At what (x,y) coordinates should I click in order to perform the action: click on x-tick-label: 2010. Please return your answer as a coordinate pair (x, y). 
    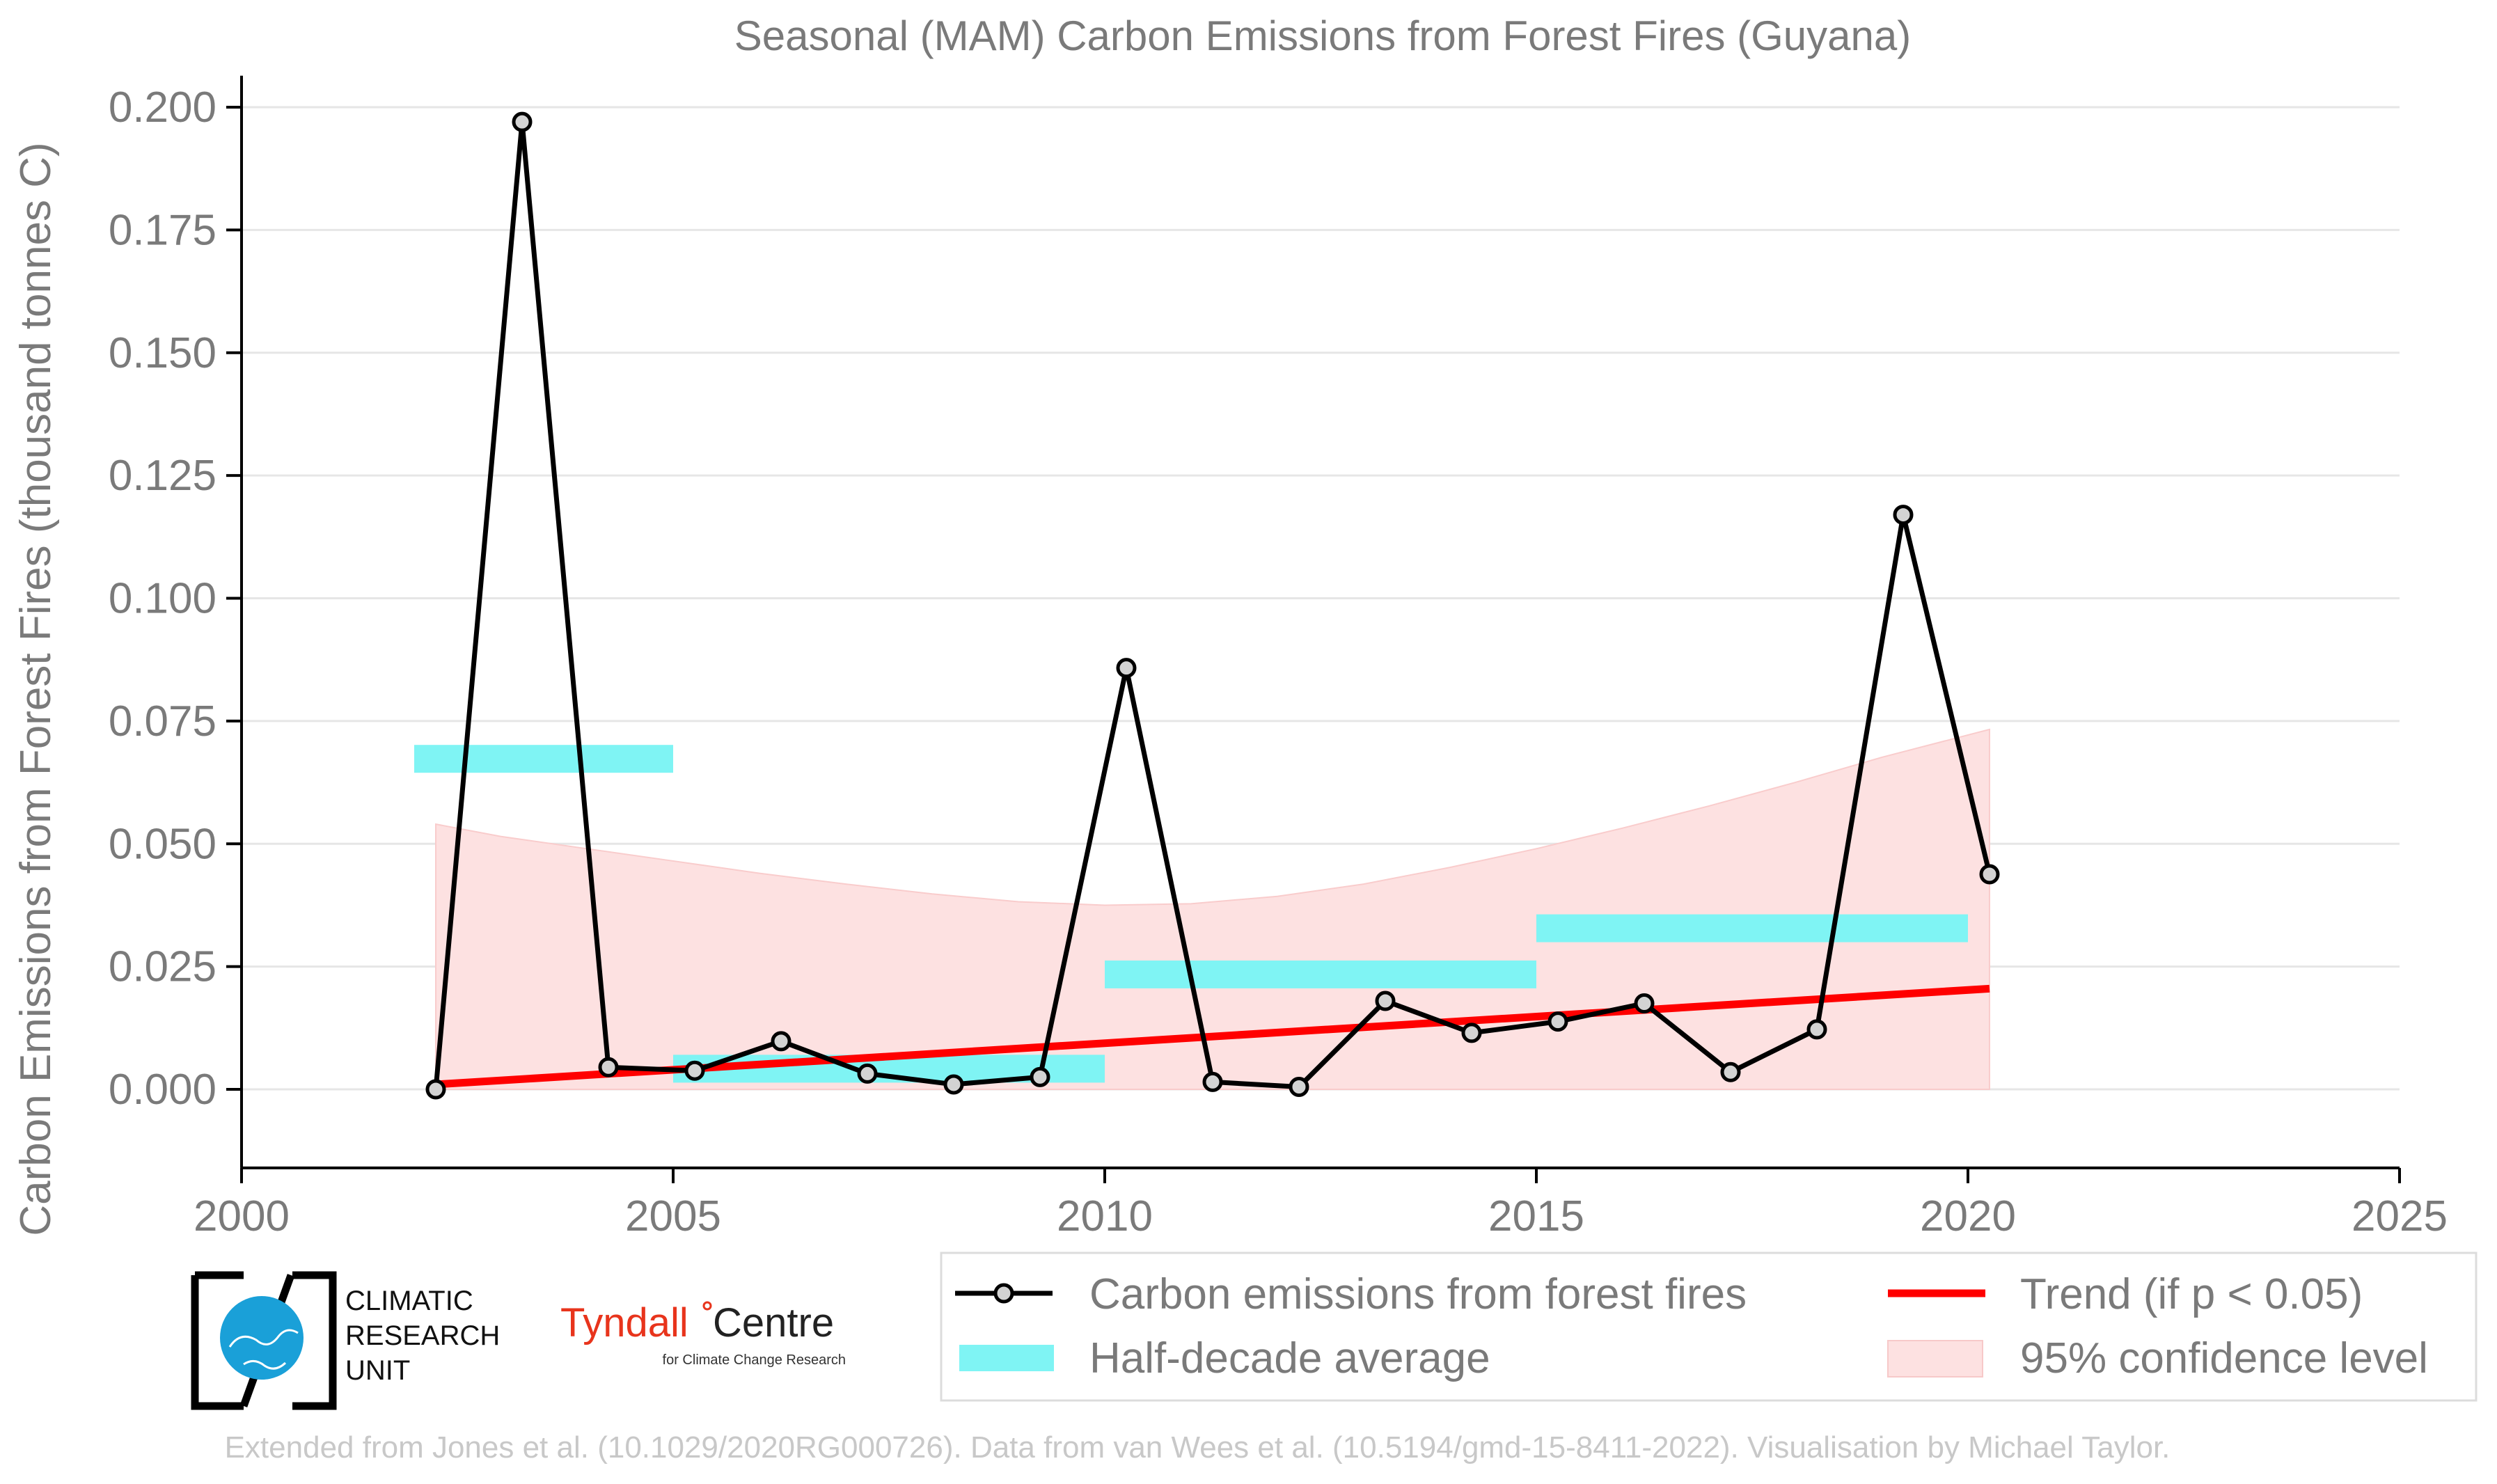
    Looking at the image, I should click on (1105, 1216).